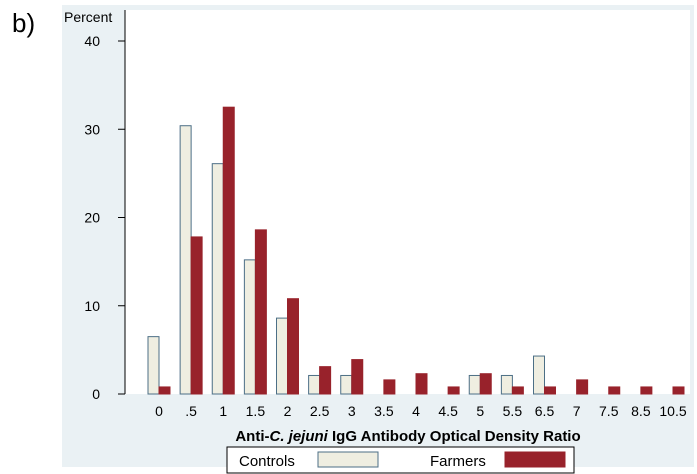  I want to click on y-axis-title: Percent, so click(88, 17).